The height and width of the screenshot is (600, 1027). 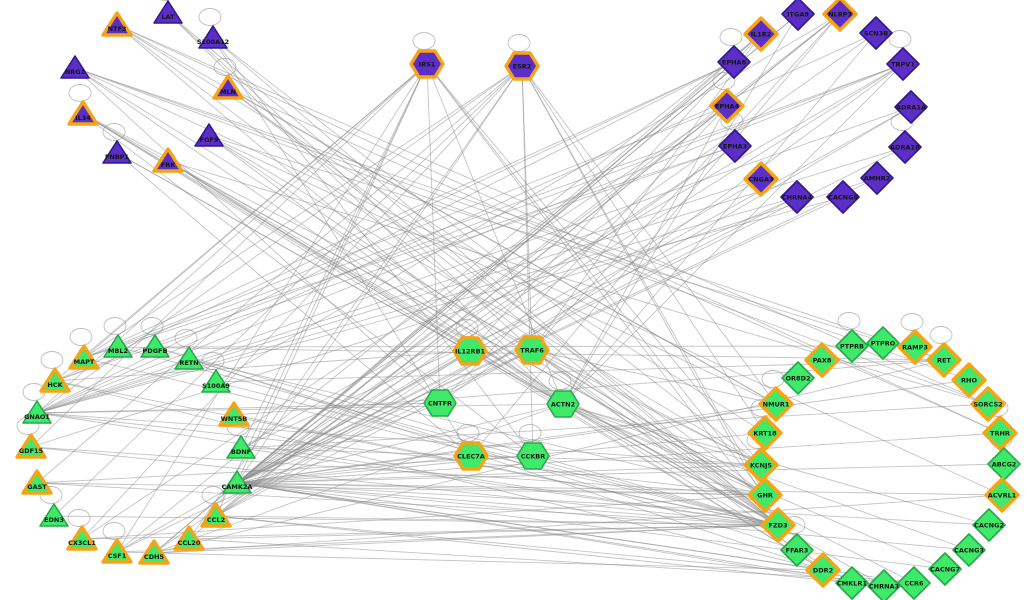 I want to click on node-CLEC7A: CLEC7A, so click(x=471, y=456).